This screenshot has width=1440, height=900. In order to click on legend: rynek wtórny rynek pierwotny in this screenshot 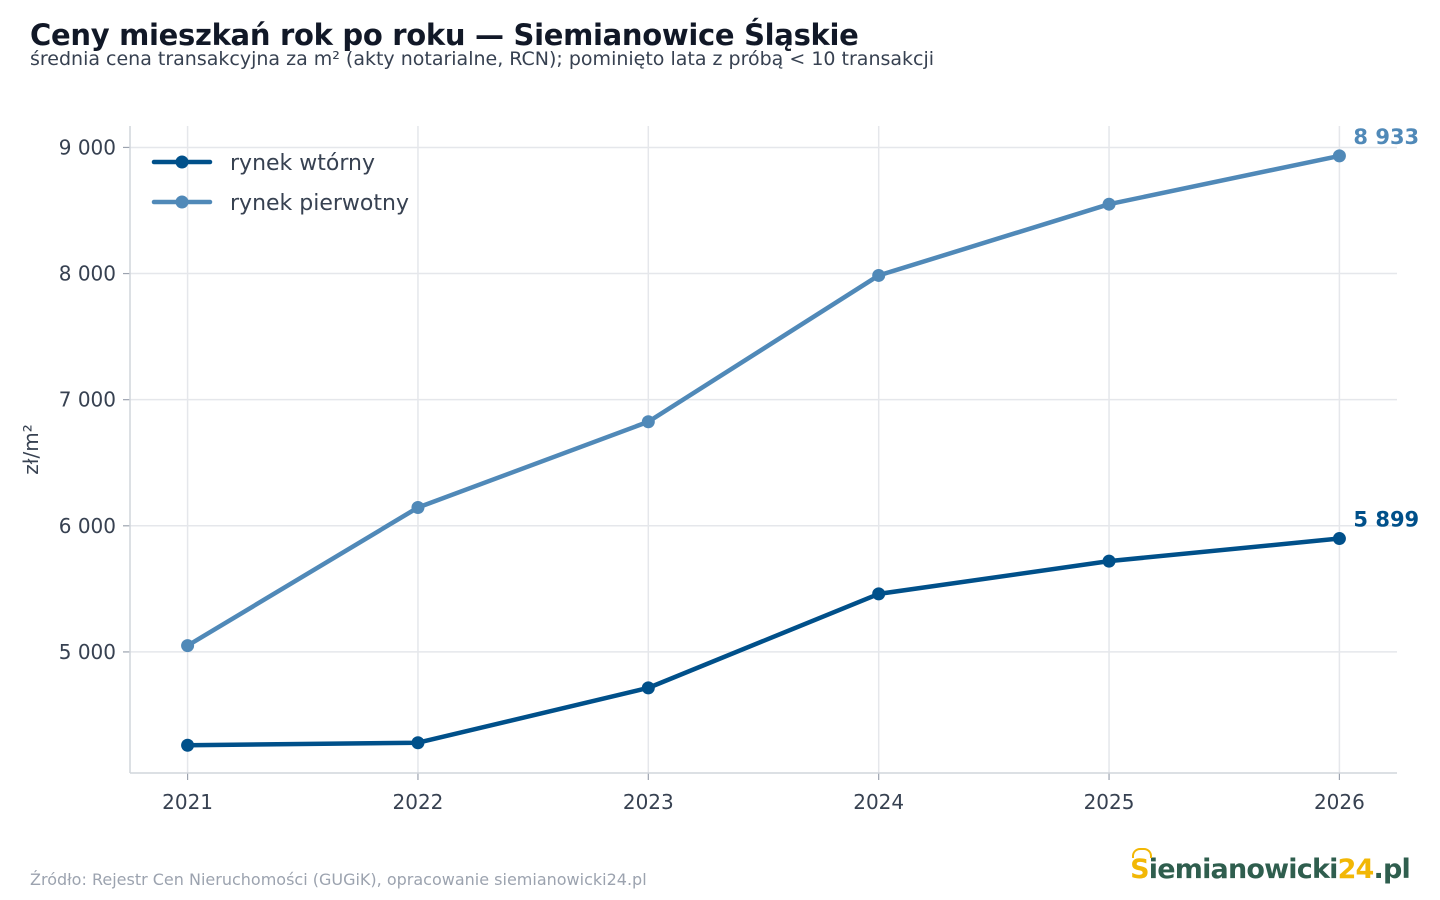, I will do `click(280, 183)`.